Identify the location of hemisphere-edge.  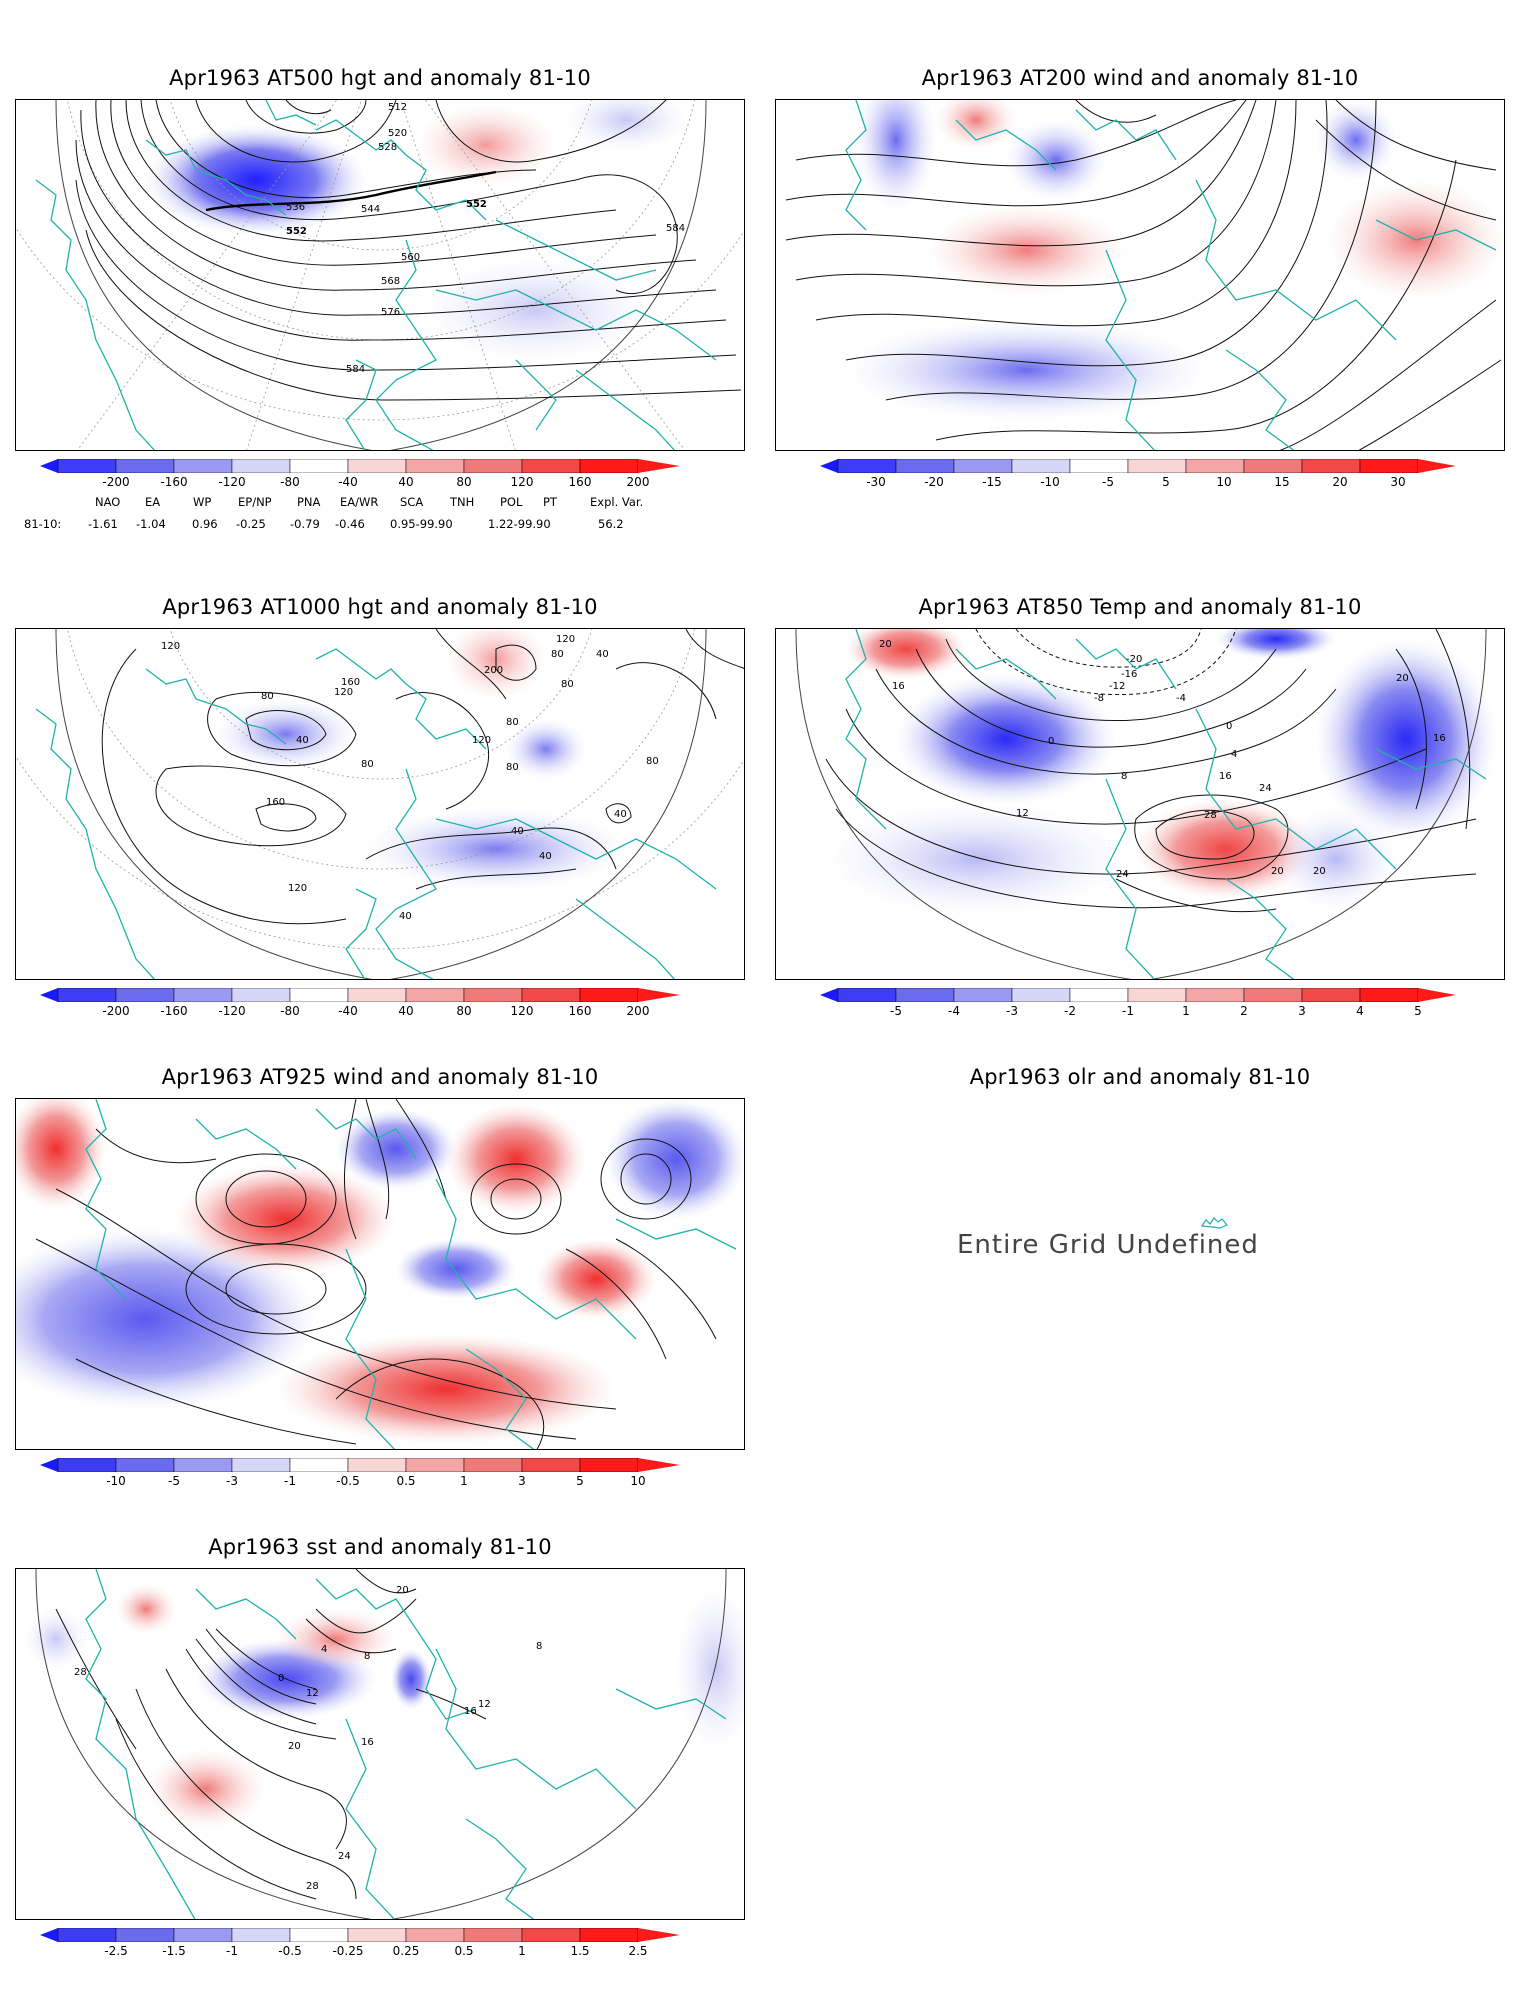
(381, 804).